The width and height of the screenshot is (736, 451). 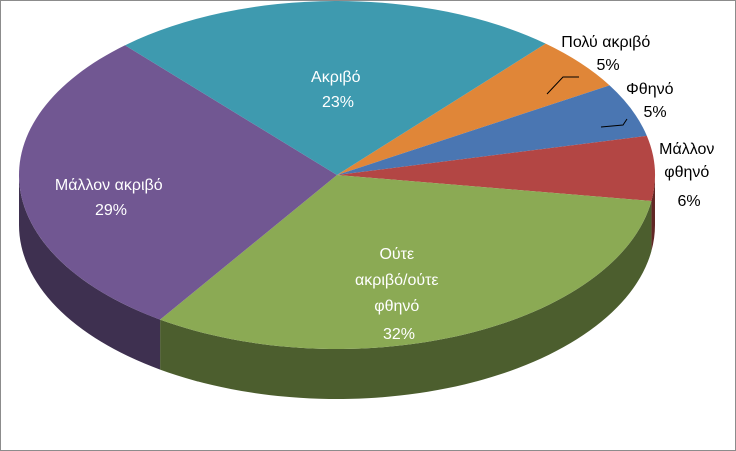 I want to click on slice-label-poly-akrivo: Πολύ ακριβό 5%, so click(x=607, y=54).